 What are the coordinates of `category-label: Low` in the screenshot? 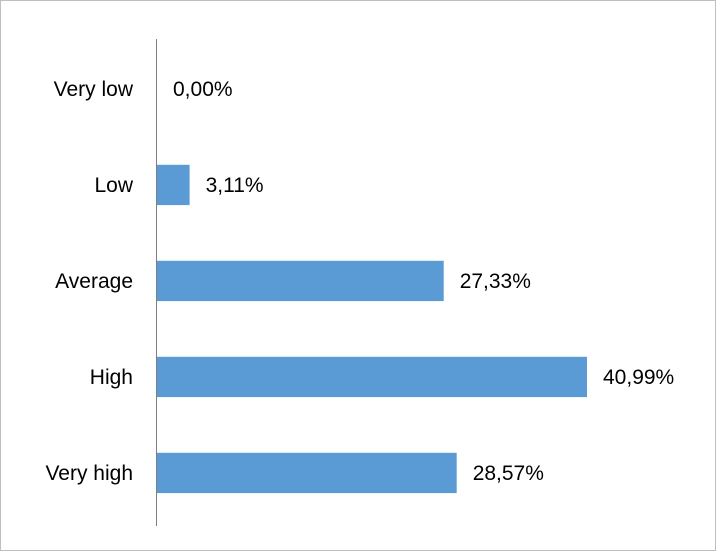 It's located at (113, 185).